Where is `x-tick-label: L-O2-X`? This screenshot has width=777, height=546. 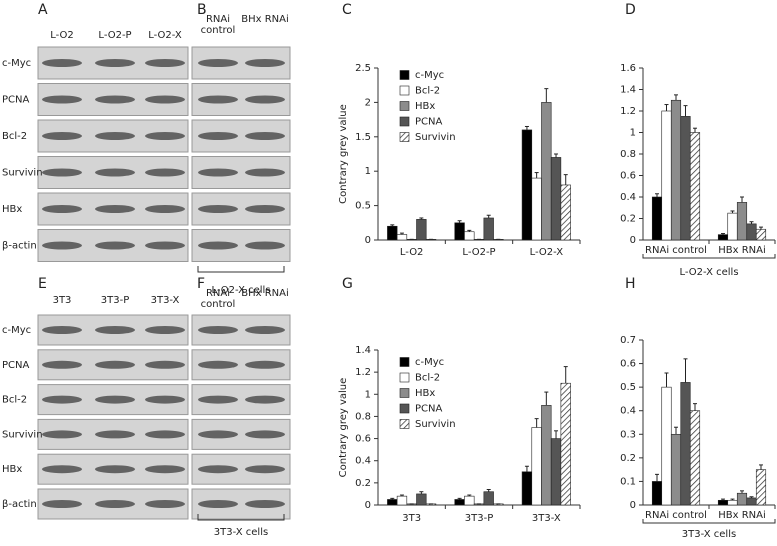 x-tick-label: L-O2-X is located at coordinates (547, 252).